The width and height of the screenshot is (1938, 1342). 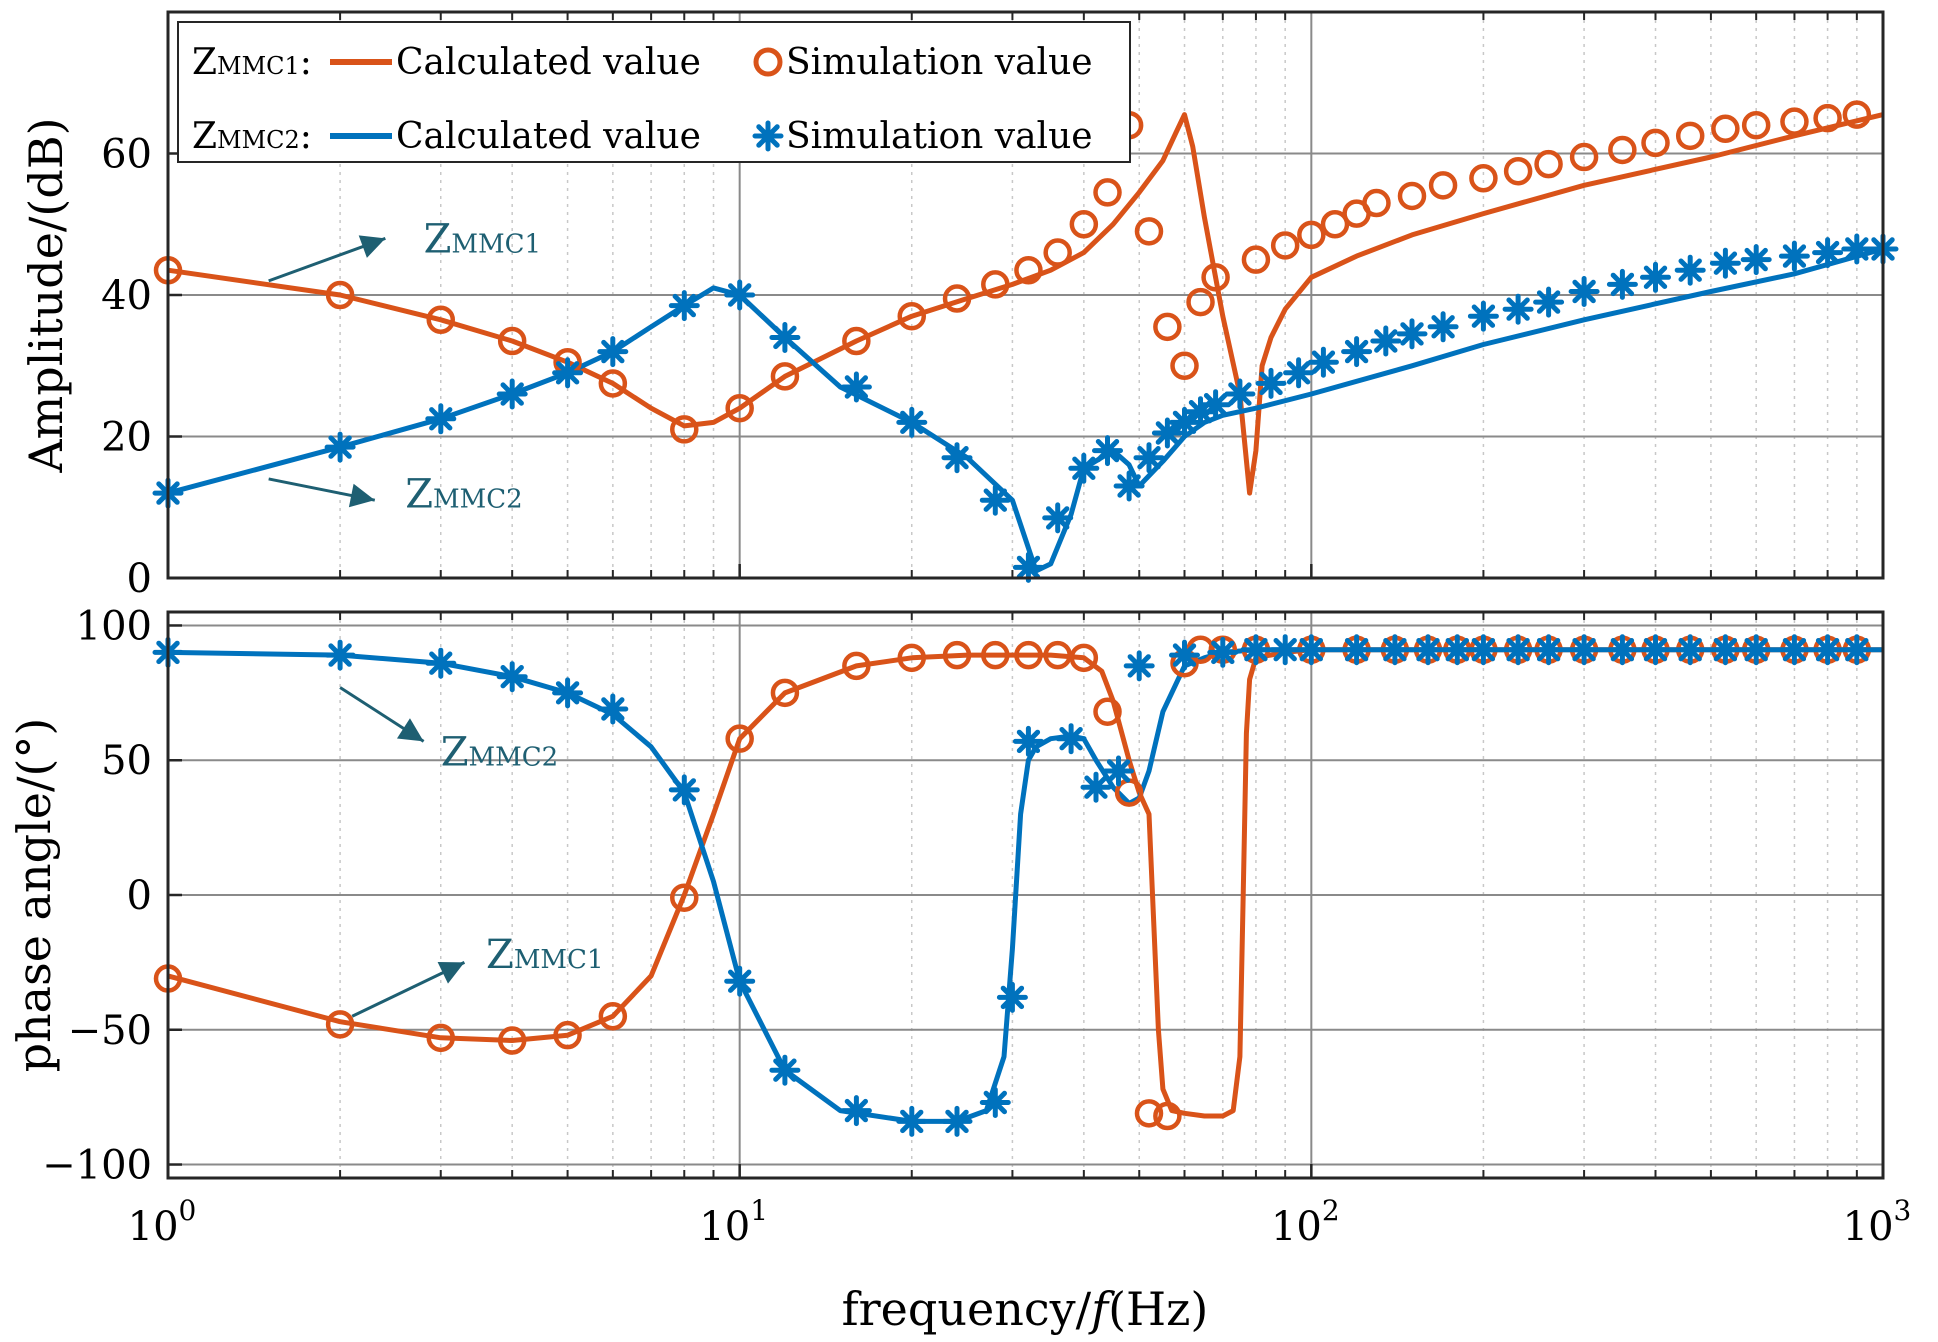 I want to click on x-axis-label: frequency/f(Hz), so click(x=1025, y=1309).